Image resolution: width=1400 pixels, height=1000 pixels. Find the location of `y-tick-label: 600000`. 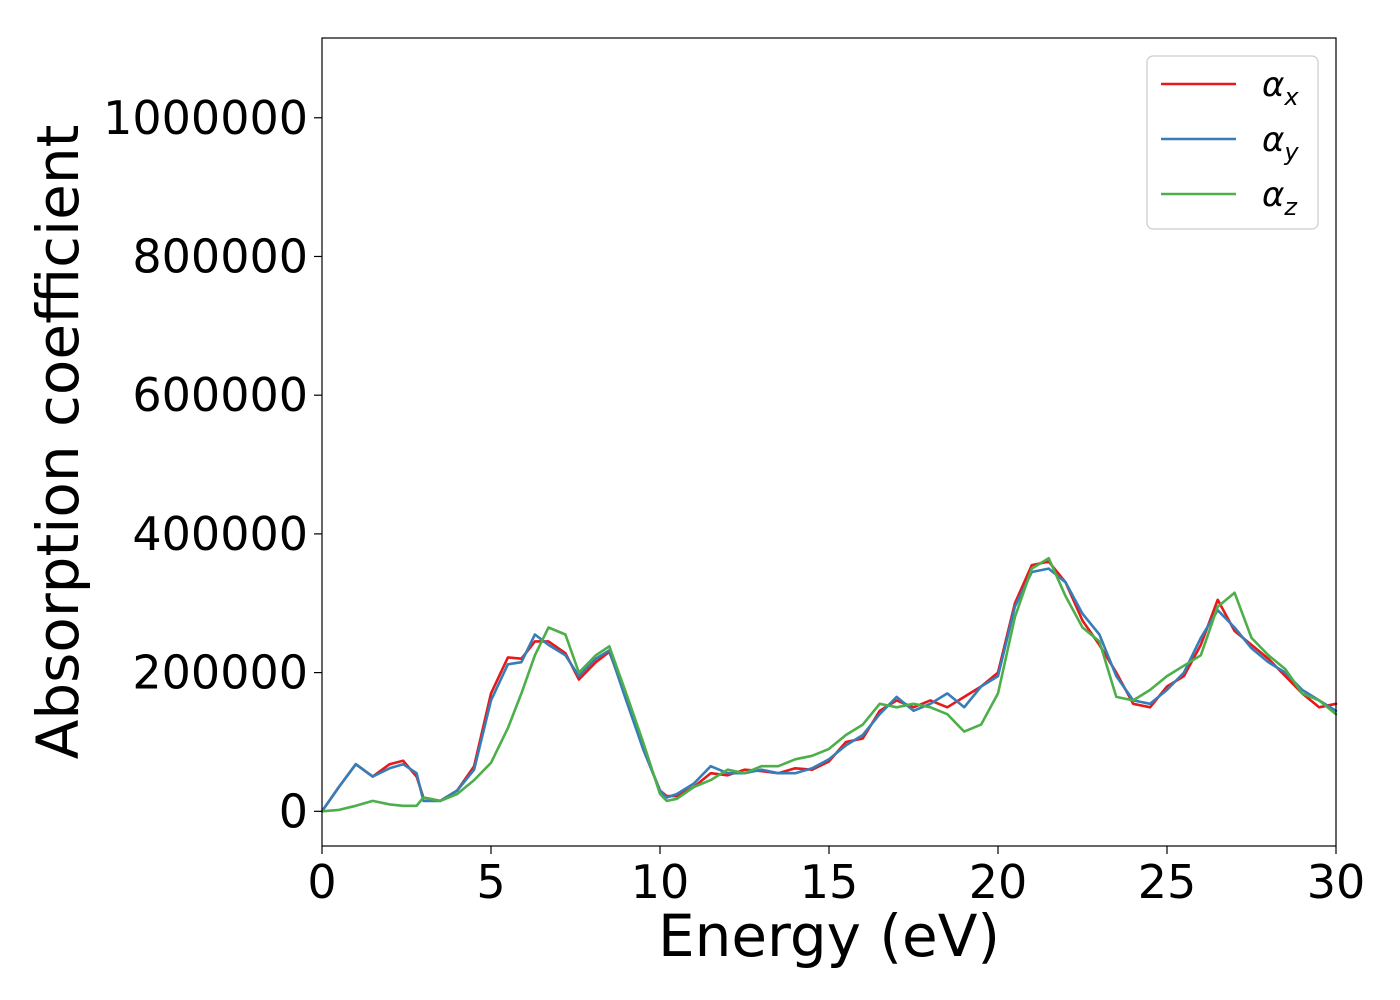

y-tick-label: 600000 is located at coordinates (220, 395).